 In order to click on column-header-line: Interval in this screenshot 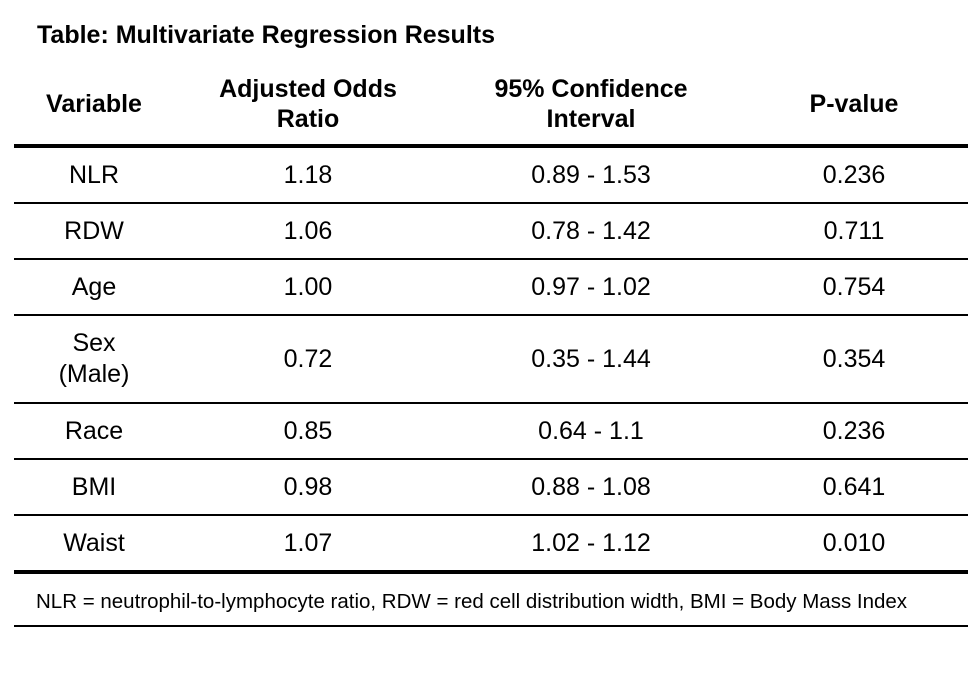, I will do `click(591, 119)`.